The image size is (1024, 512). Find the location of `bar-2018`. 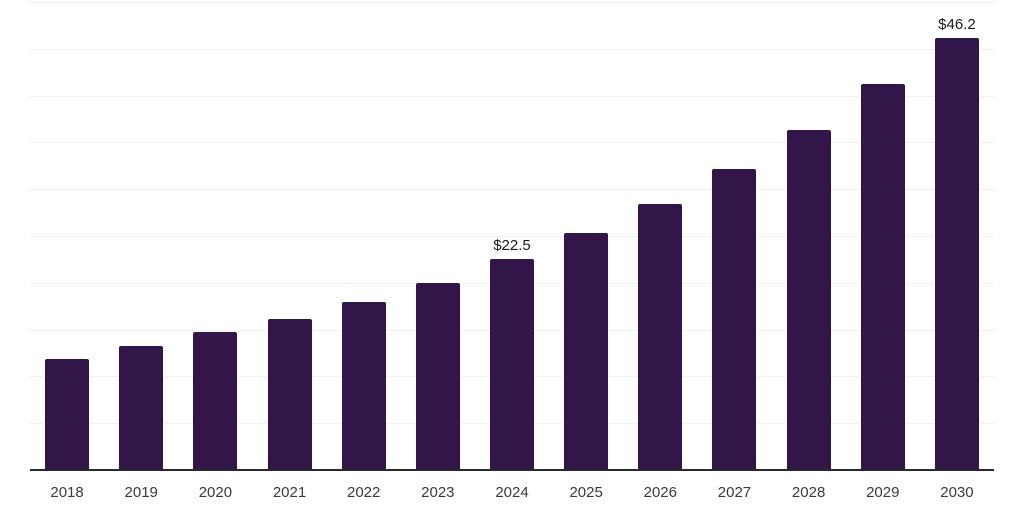

bar-2018 is located at coordinates (67, 414).